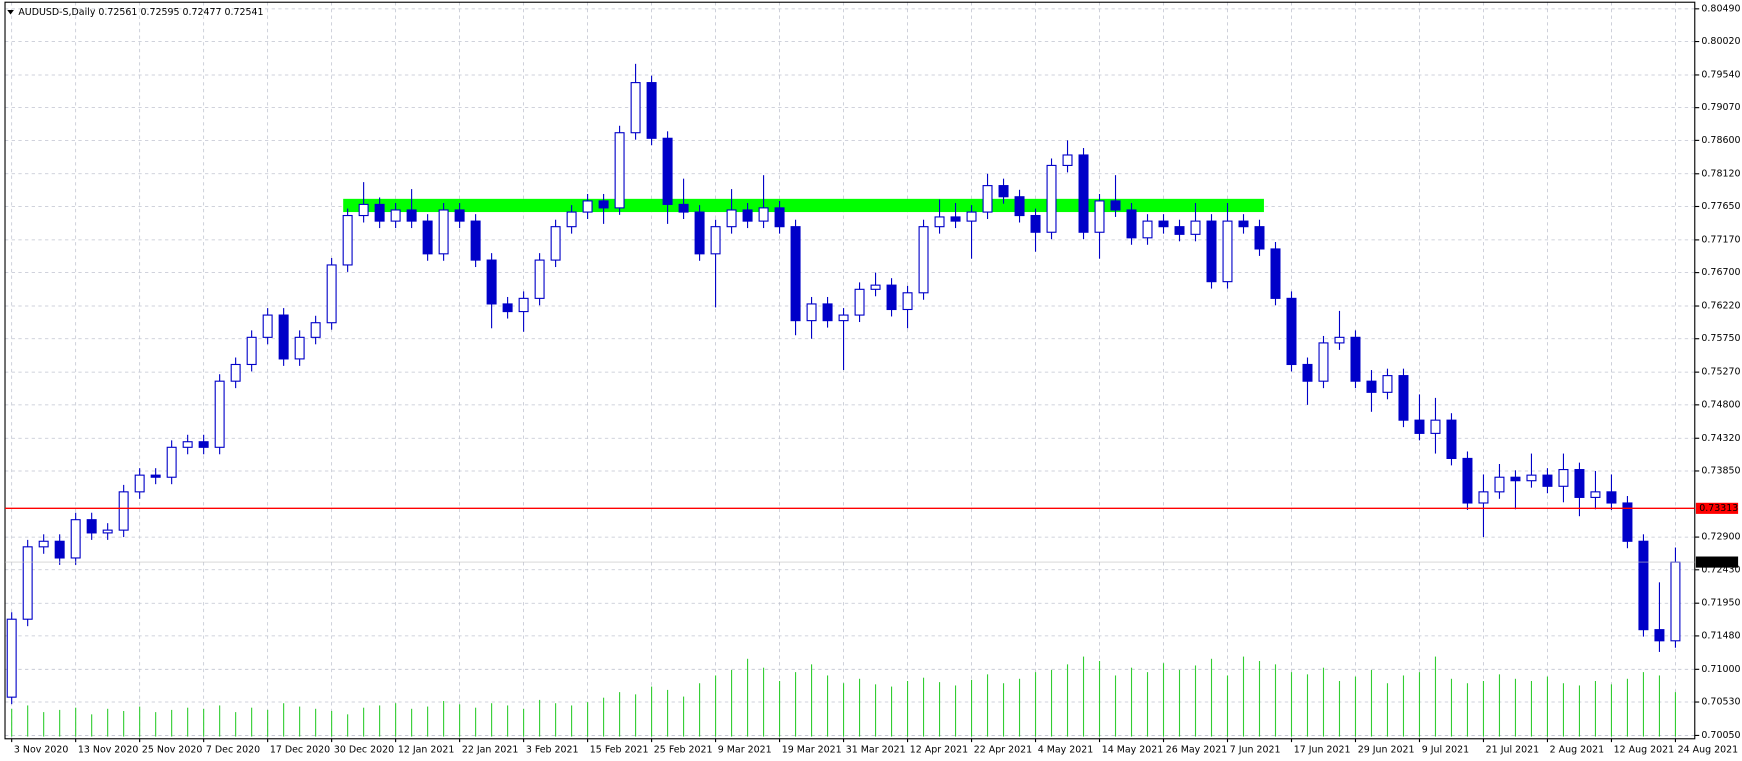 The width and height of the screenshot is (1742, 761). What do you see at coordinates (1720, 41) in the screenshot?
I see `y-tick-label: 0.80020` at bounding box center [1720, 41].